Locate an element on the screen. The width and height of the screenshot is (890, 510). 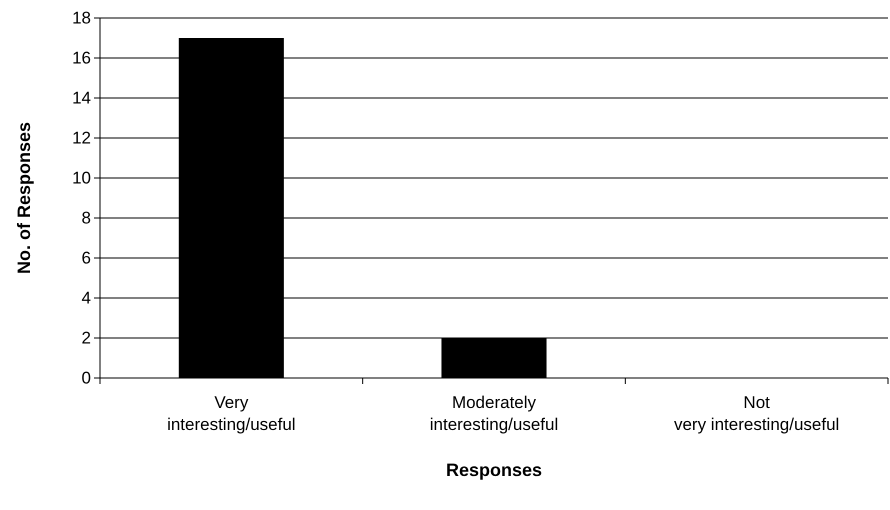
y-tick-label: 10 is located at coordinates (81, 178).